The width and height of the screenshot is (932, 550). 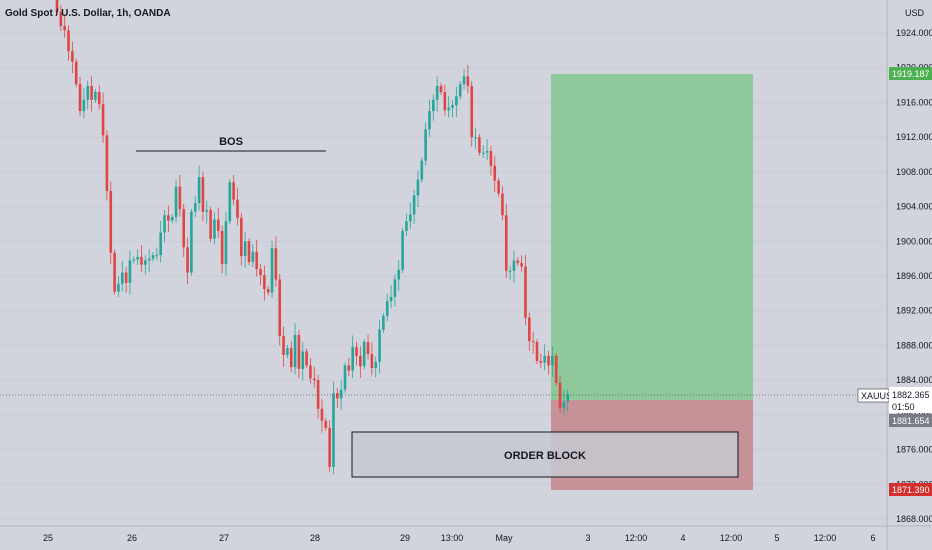 What do you see at coordinates (48, 538) in the screenshot?
I see `time-tick-label: 25` at bounding box center [48, 538].